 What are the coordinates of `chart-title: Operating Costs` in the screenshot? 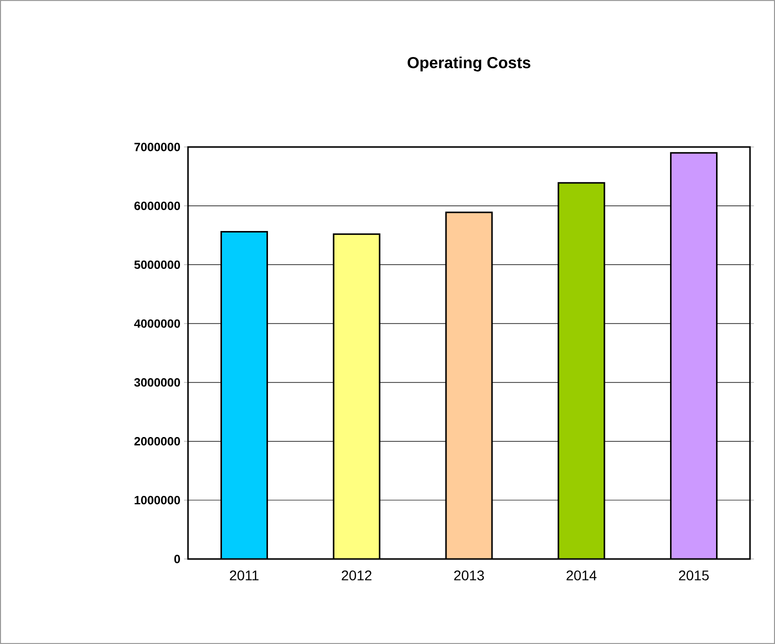 It's located at (469, 64).